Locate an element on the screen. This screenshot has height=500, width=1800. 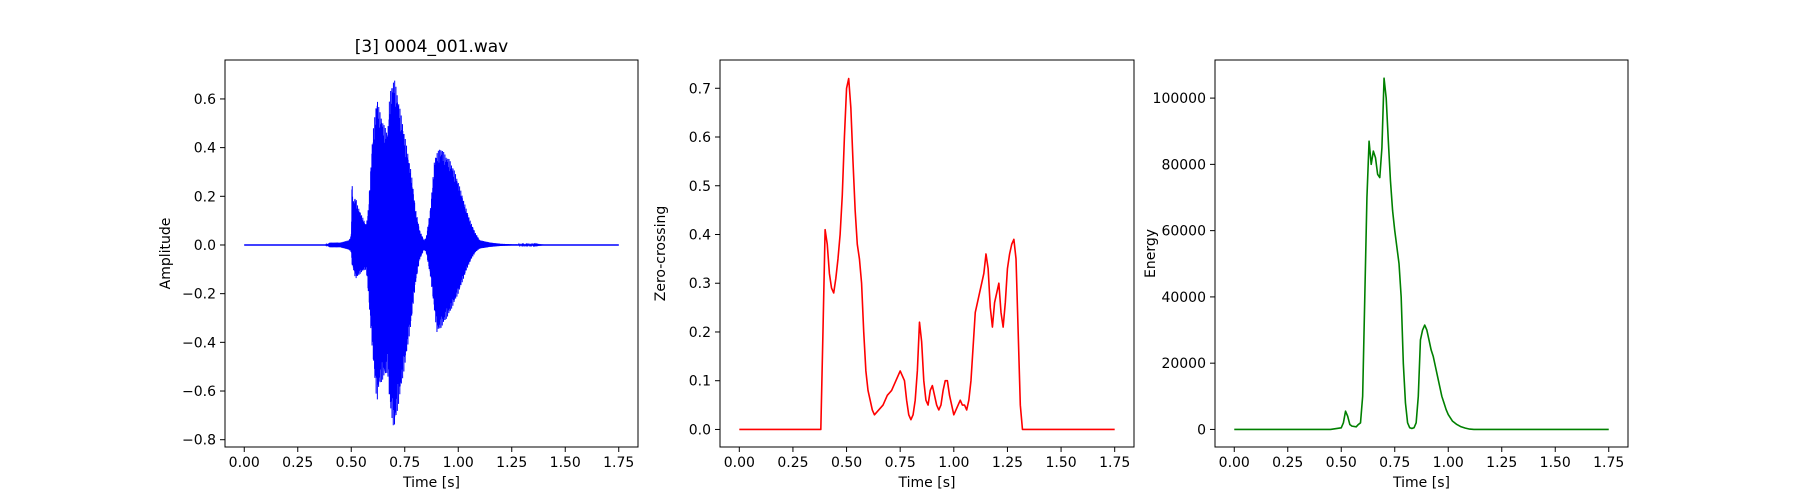
y-tick-label: −0.6 is located at coordinates (199, 392).